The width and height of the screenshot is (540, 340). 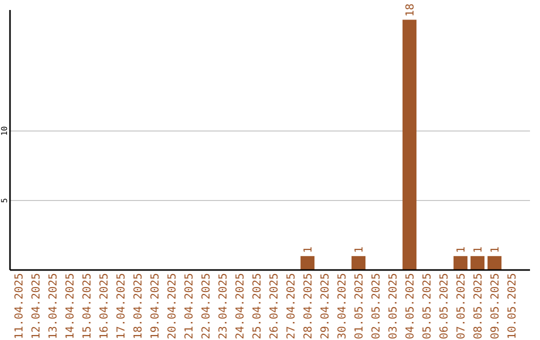 I want to click on x-tick-label: 03.05.2025, so click(x=393, y=306).